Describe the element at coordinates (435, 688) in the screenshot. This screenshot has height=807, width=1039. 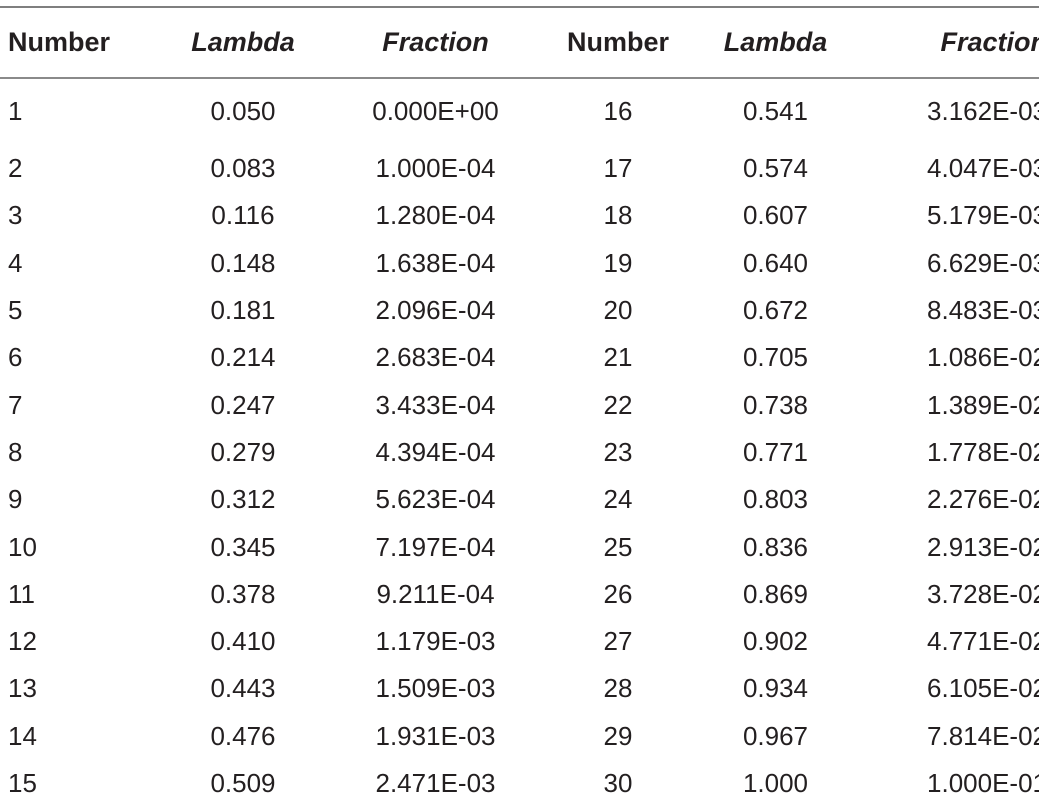
I see `cell-fraction: 1.509E-03` at that location.